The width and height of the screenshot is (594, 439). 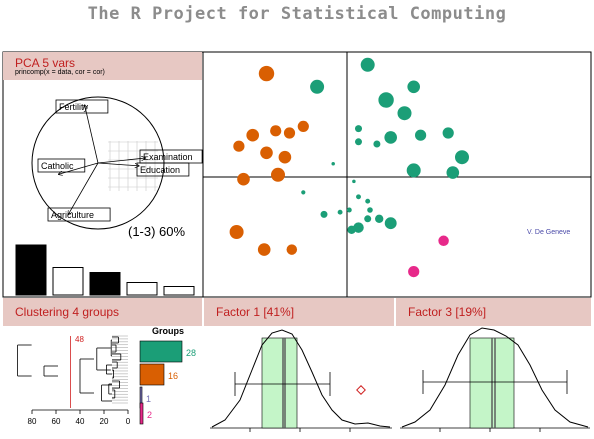 What do you see at coordinates (297, 14) in the screenshot?
I see `page-title: The R Project for Statistical Computing` at bounding box center [297, 14].